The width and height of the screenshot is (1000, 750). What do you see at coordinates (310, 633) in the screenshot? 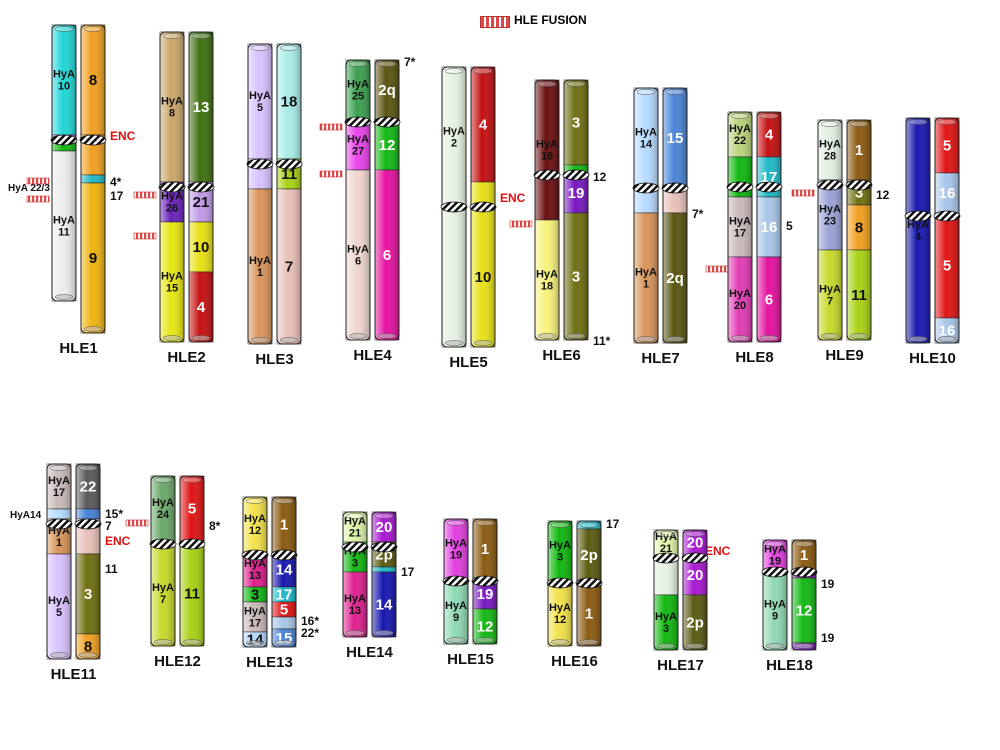
I see `side-label: 22*` at bounding box center [310, 633].